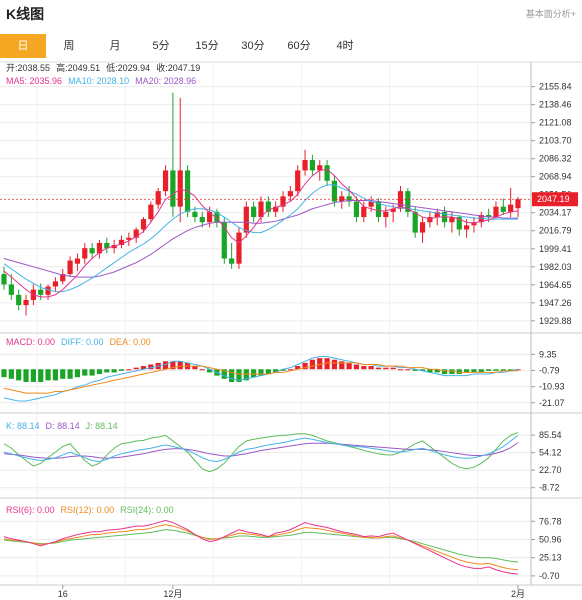  I want to click on y-tick-label: 2068.94, so click(555, 177).